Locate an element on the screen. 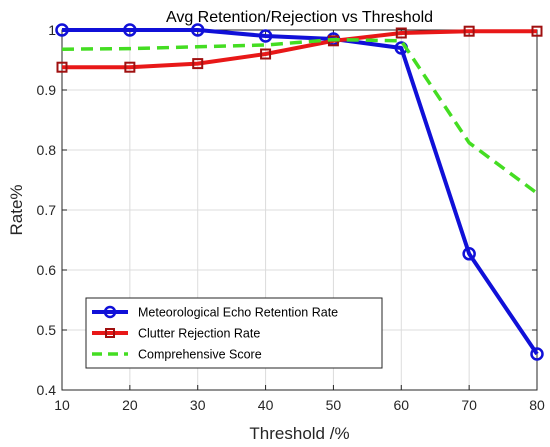  y-tick-label: 0.8 is located at coordinates (47, 150).